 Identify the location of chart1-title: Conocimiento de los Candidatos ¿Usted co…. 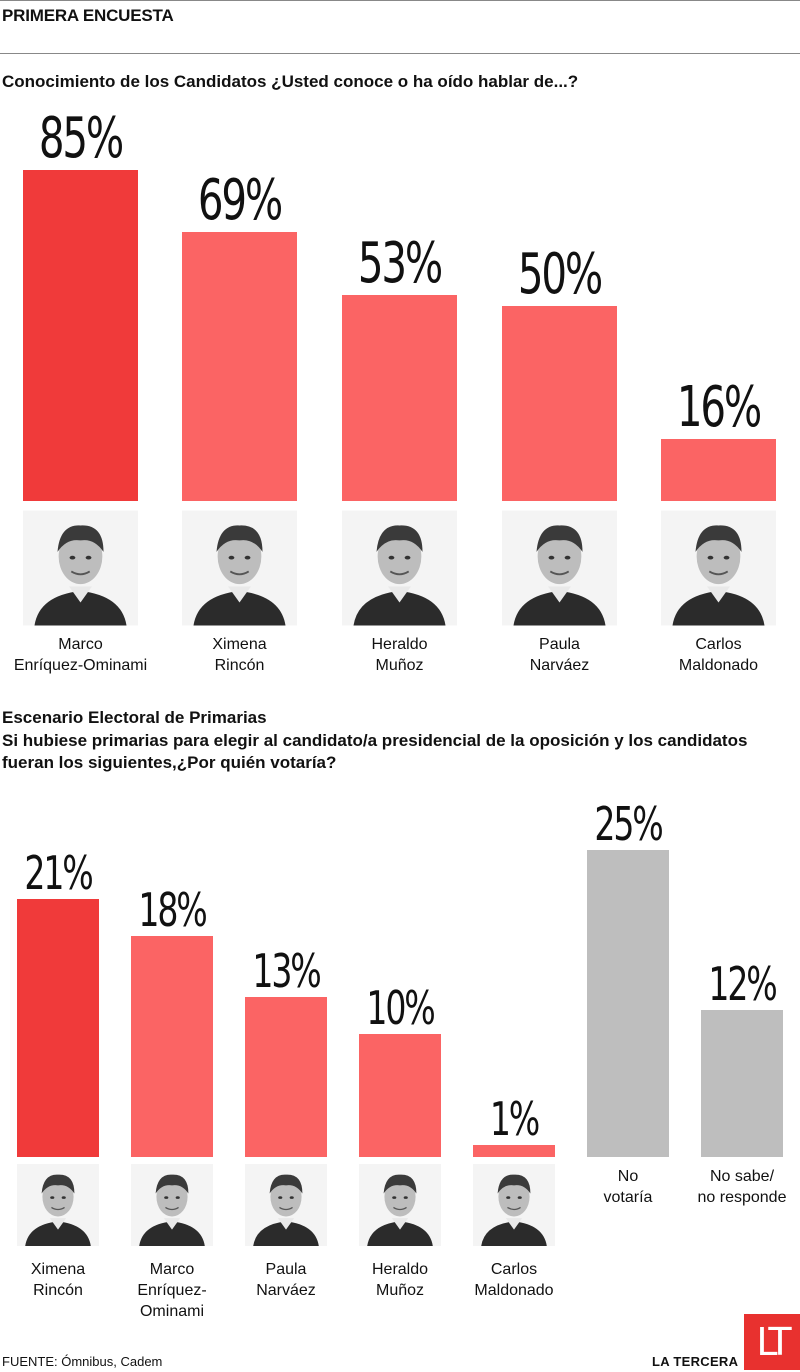
(290, 81).